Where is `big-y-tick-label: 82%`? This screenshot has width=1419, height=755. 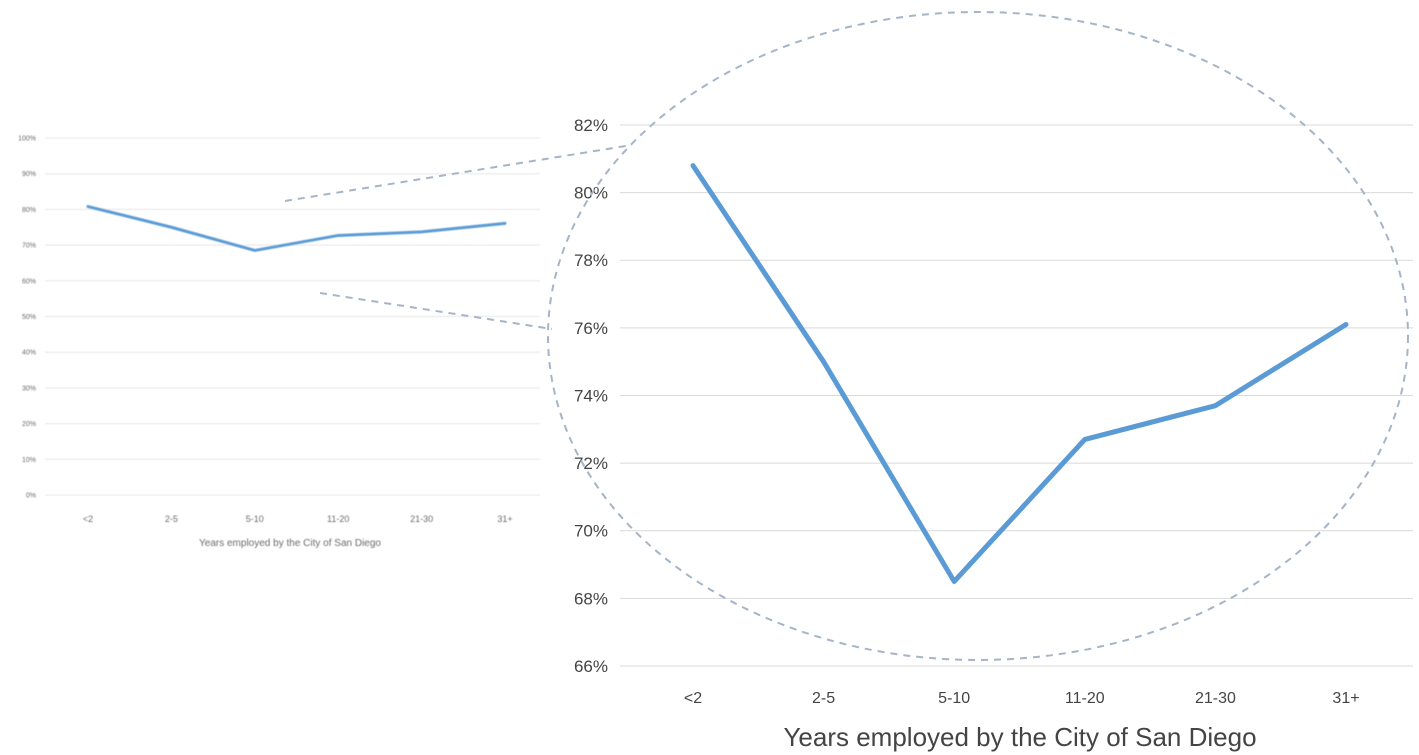 big-y-tick-label: 82% is located at coordinates (591, 125).